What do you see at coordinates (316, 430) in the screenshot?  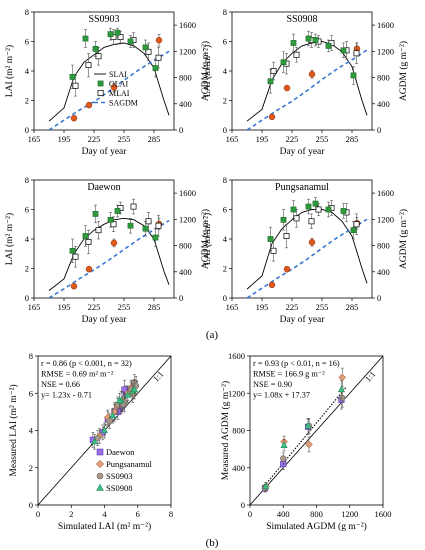 I see `one-to-one-line` at bounding box center [316, 430].